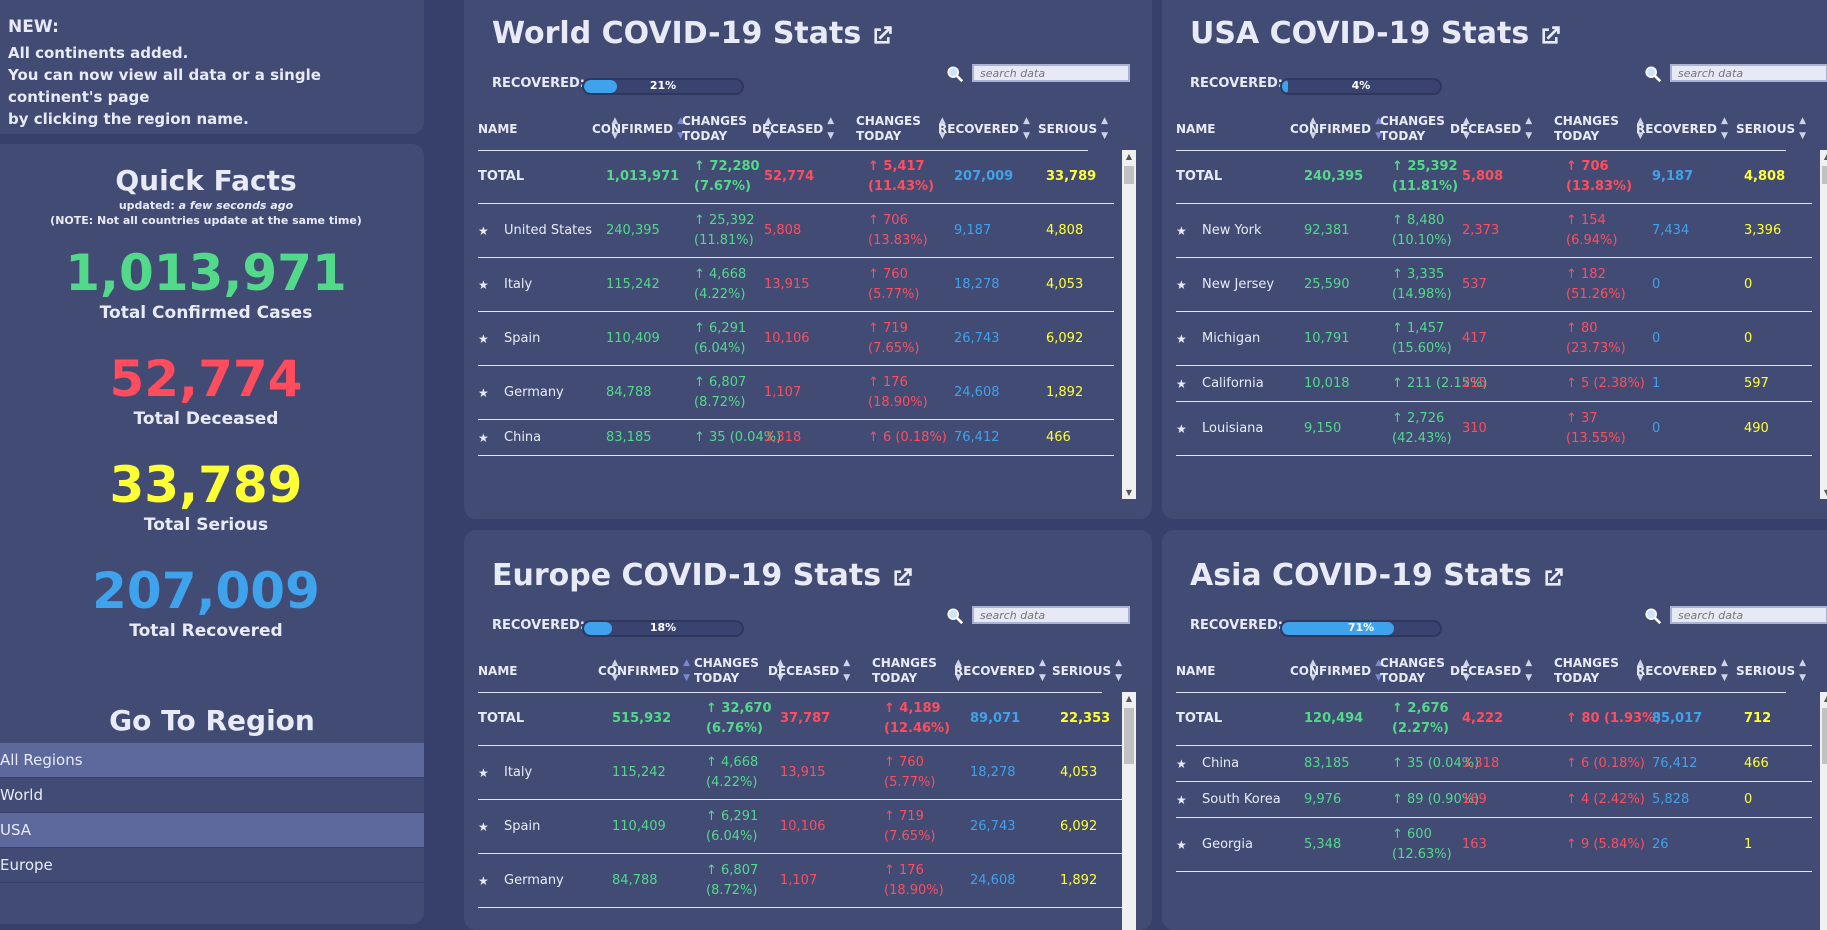  What do you see at coordinates (1376, 33) in the screenshot?
I see `panel-title: USA COVID-19 Stats` at bounding box center [1376, 33].